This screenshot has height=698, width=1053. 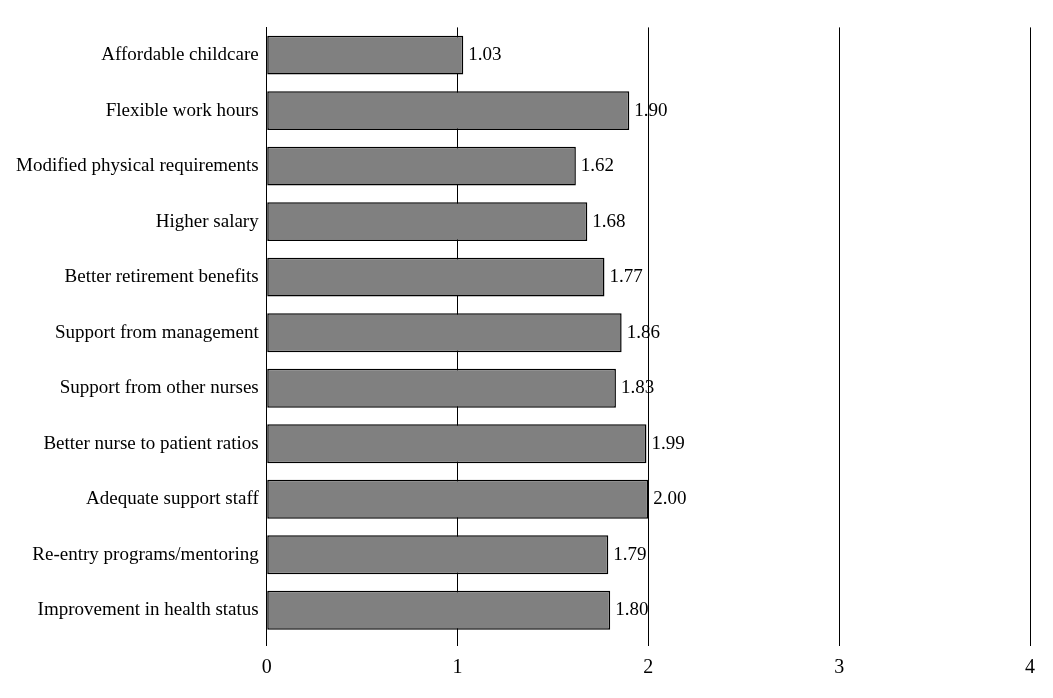 What do you see at coordinates (161, 276) in the screenshot?
I see `y-tick-label: Better retirement benefits` at bounding box center [161, 276].